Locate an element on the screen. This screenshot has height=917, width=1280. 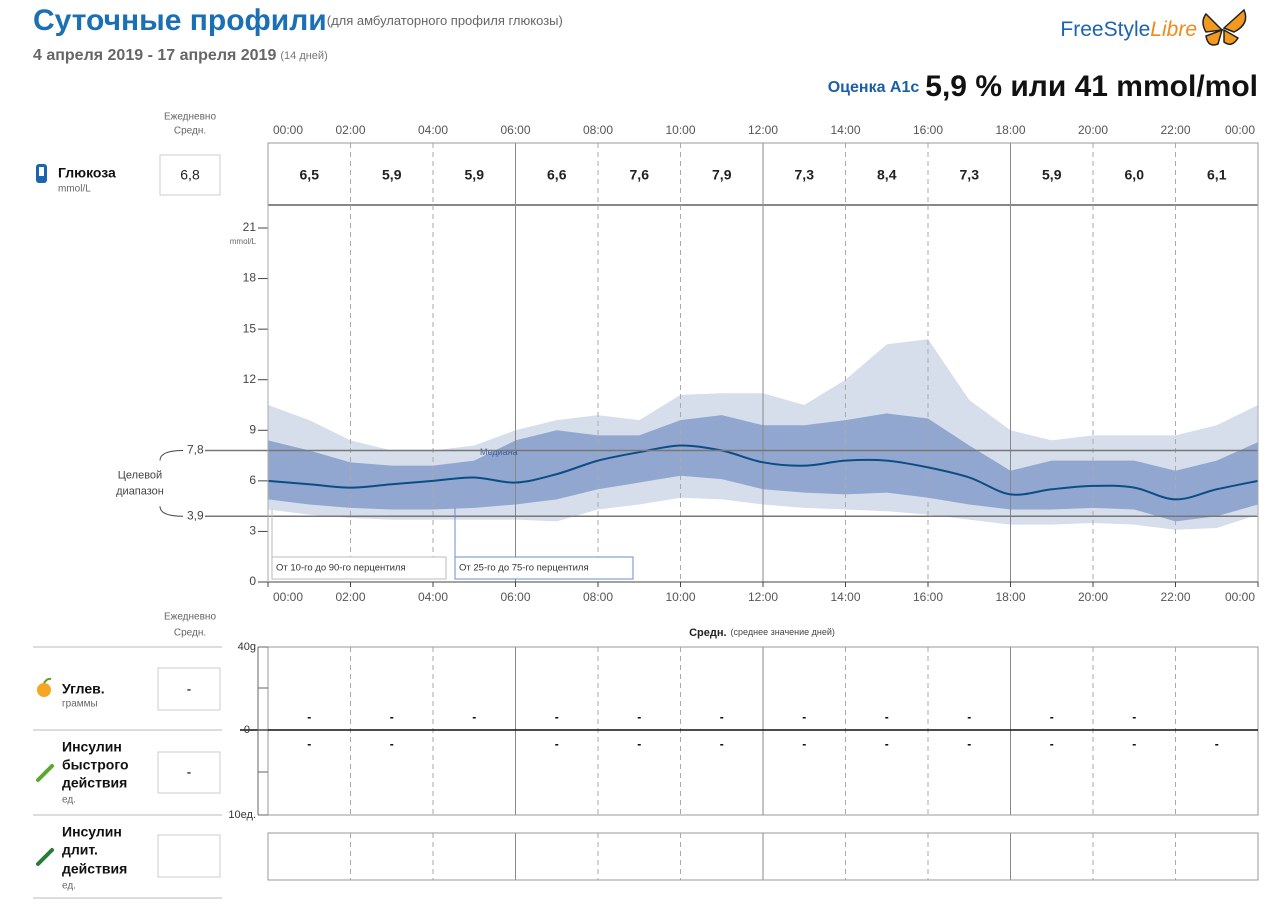
legend-label: От 10-го до 90-го перцентиля is located at coordinates (341, 568).